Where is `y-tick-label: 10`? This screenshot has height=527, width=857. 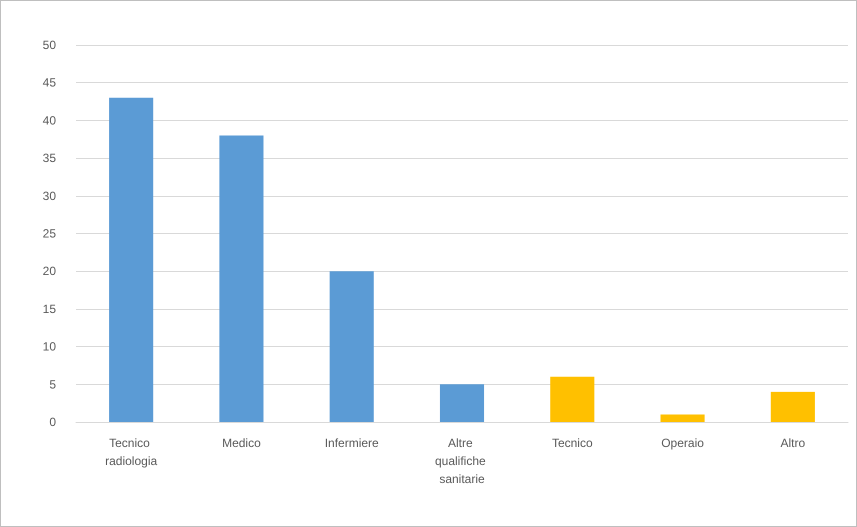
y-tick-label: 10 is located at coordinates (49, 347).